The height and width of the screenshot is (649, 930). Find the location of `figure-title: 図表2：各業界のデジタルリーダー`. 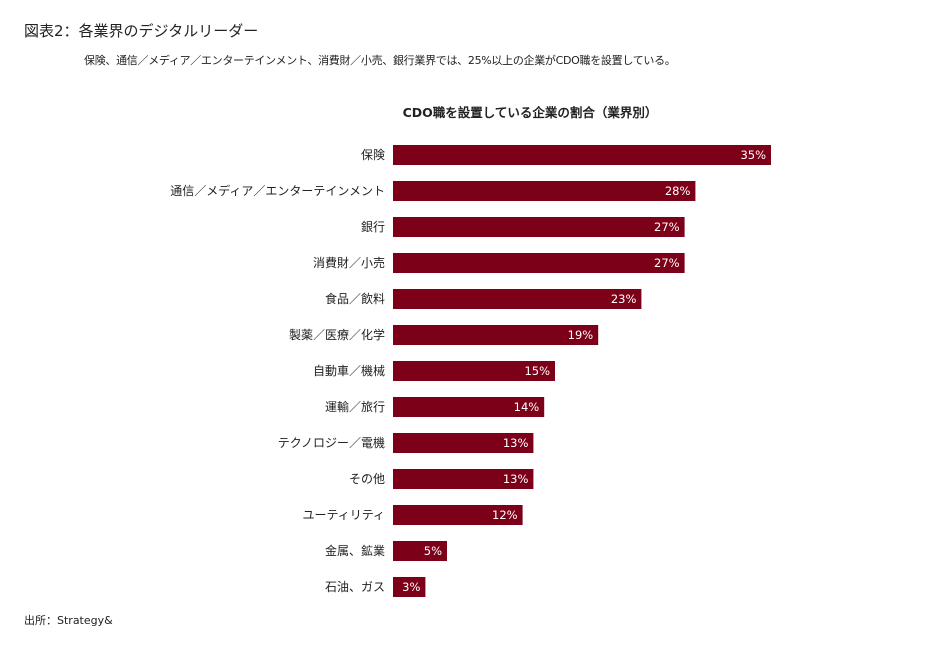

figure-title: 図表2：各業界のデジタルリーダー is located at coordinates (141, 31).